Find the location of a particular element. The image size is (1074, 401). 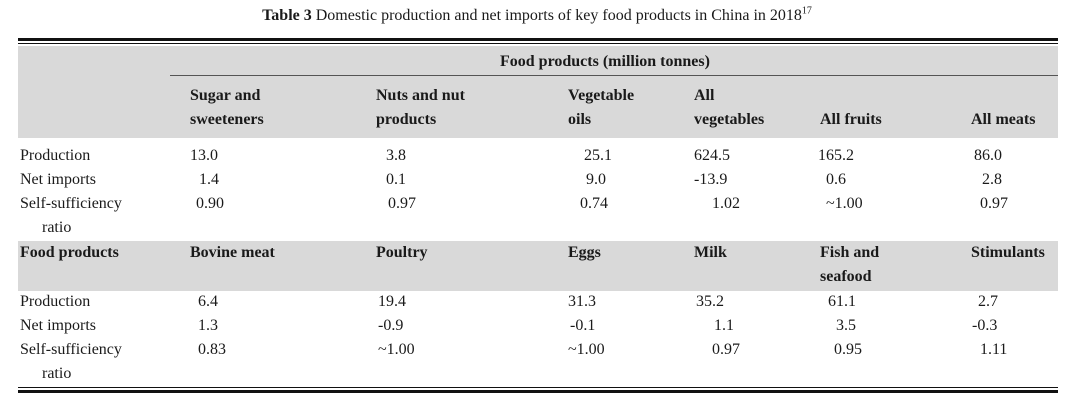

table-cell: 0.83 is located at coordinates (212, 350).